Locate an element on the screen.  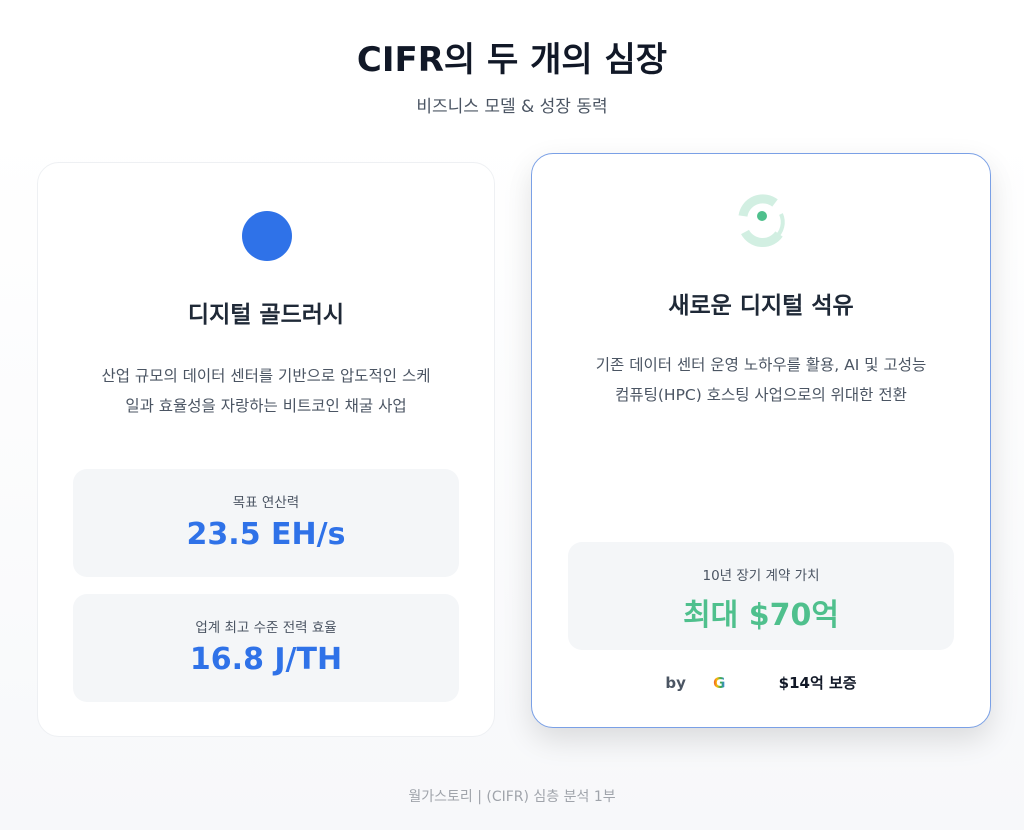
stat-label: 업계 최고 수준 전력 효율 is located at coordinates (266, 628).